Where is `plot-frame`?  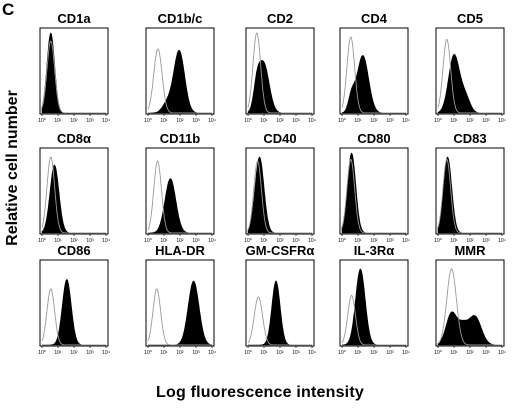
plot-frame is located at coordinates (374, 303).